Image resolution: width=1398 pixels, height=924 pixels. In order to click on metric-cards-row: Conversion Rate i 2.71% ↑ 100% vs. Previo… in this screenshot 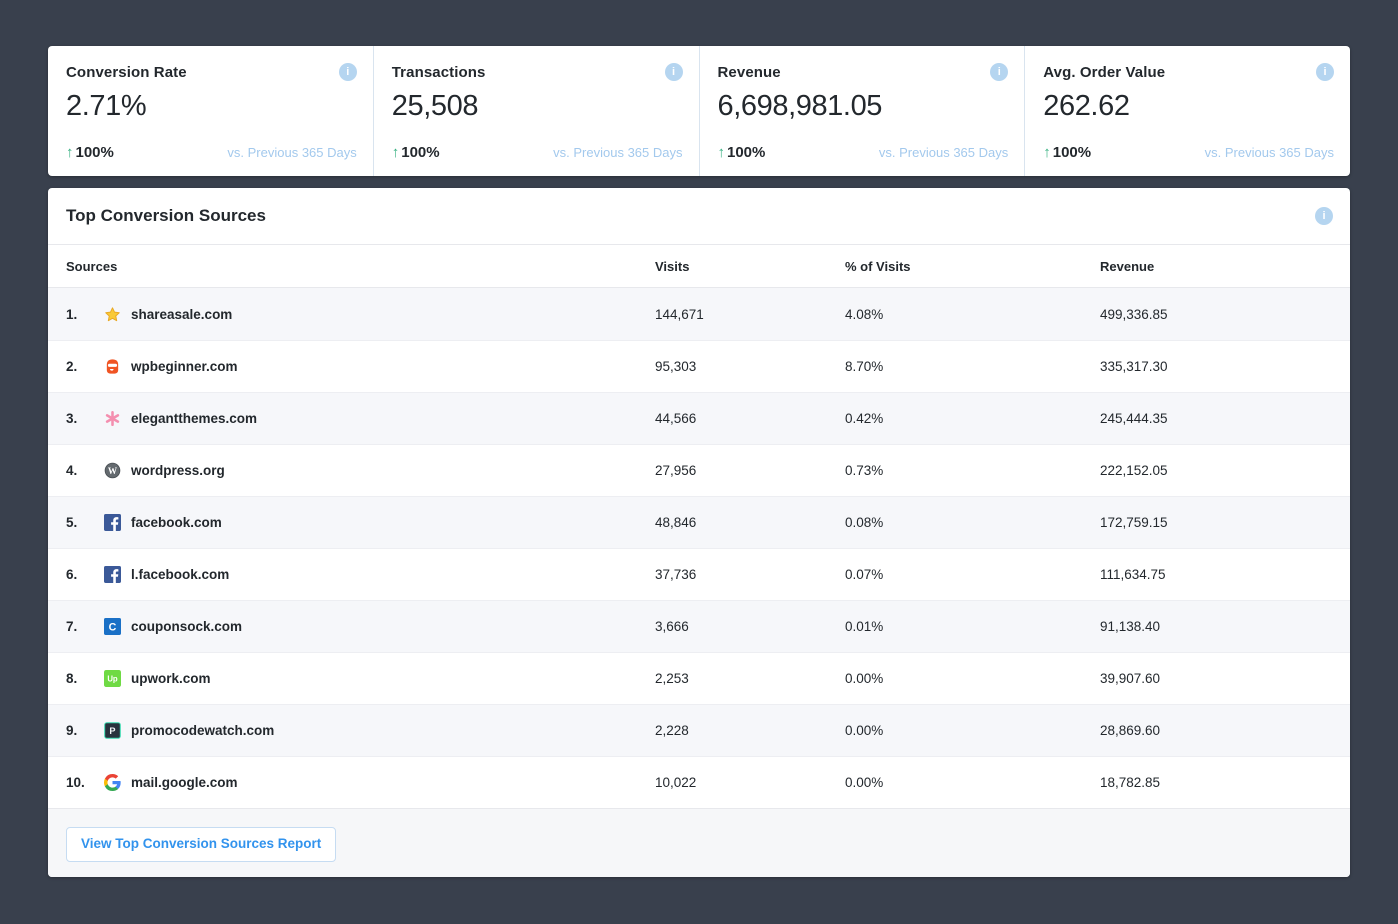, I will do `click(699, 111)`.